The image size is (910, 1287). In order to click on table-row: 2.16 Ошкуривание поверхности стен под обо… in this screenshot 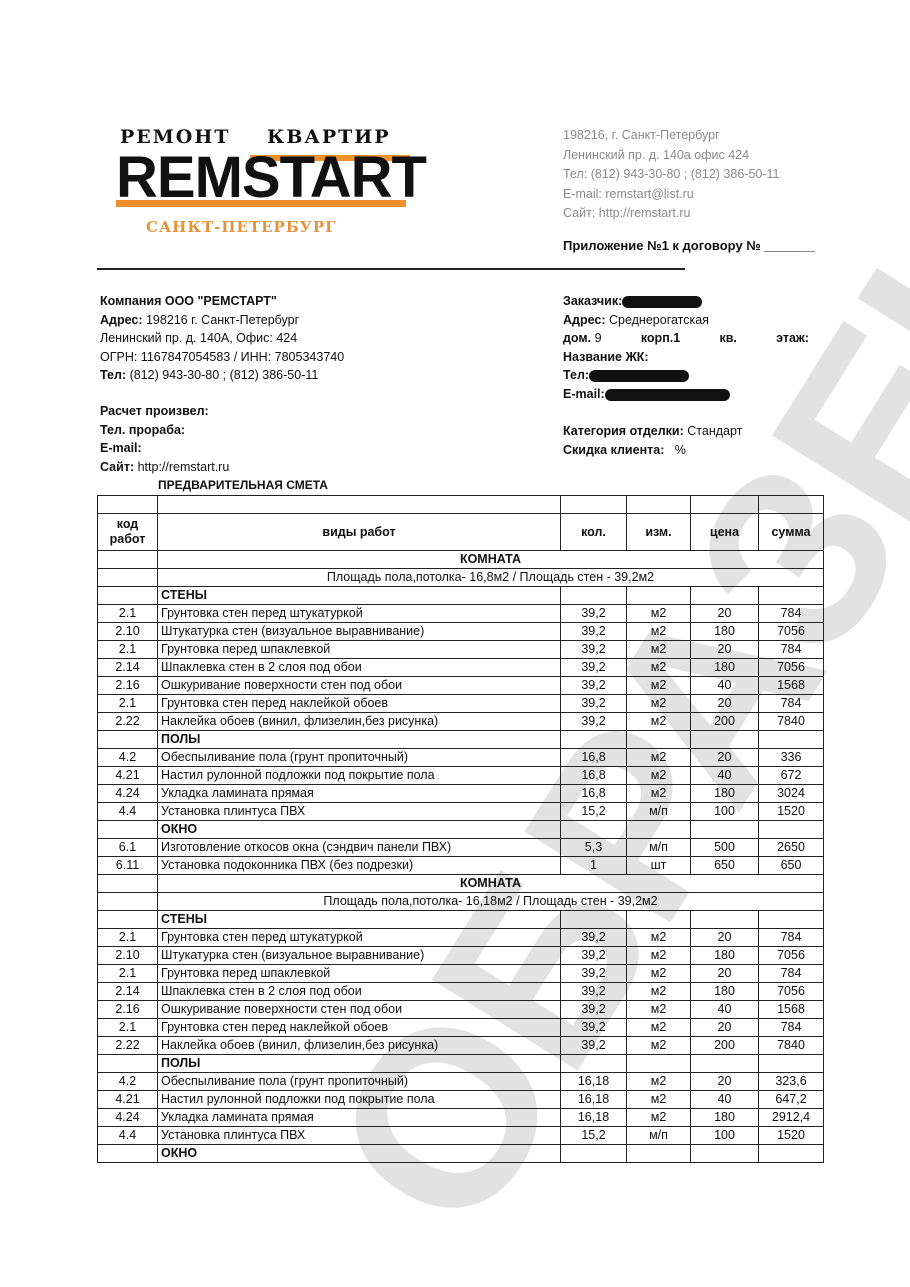, I will do `click(460, 685)`.